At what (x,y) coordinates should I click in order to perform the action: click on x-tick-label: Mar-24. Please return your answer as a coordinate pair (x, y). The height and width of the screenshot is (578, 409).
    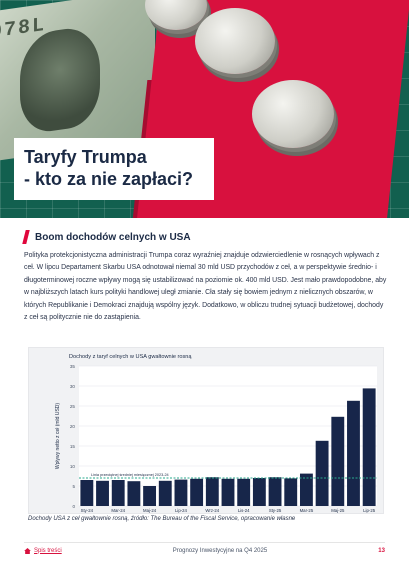
    Looking at the image, I should click on (118, 510).